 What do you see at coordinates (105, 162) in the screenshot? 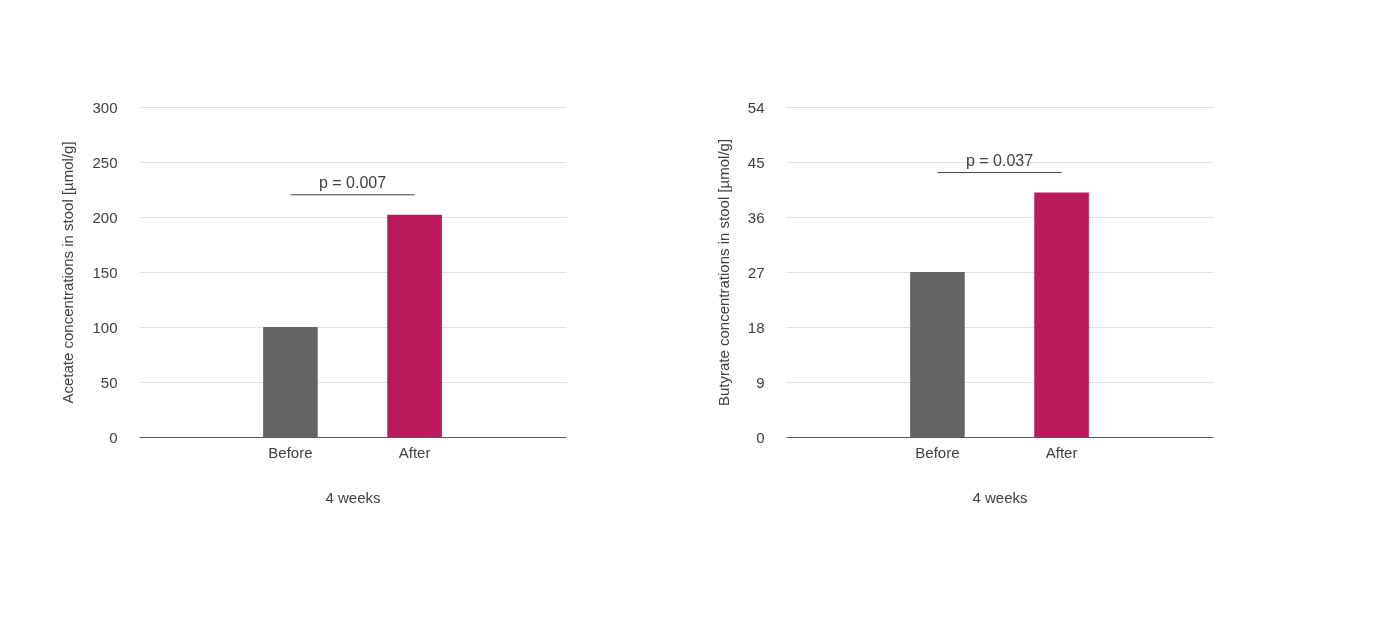
I see `y-tick-label: 250` at bounding box center [105, 162].